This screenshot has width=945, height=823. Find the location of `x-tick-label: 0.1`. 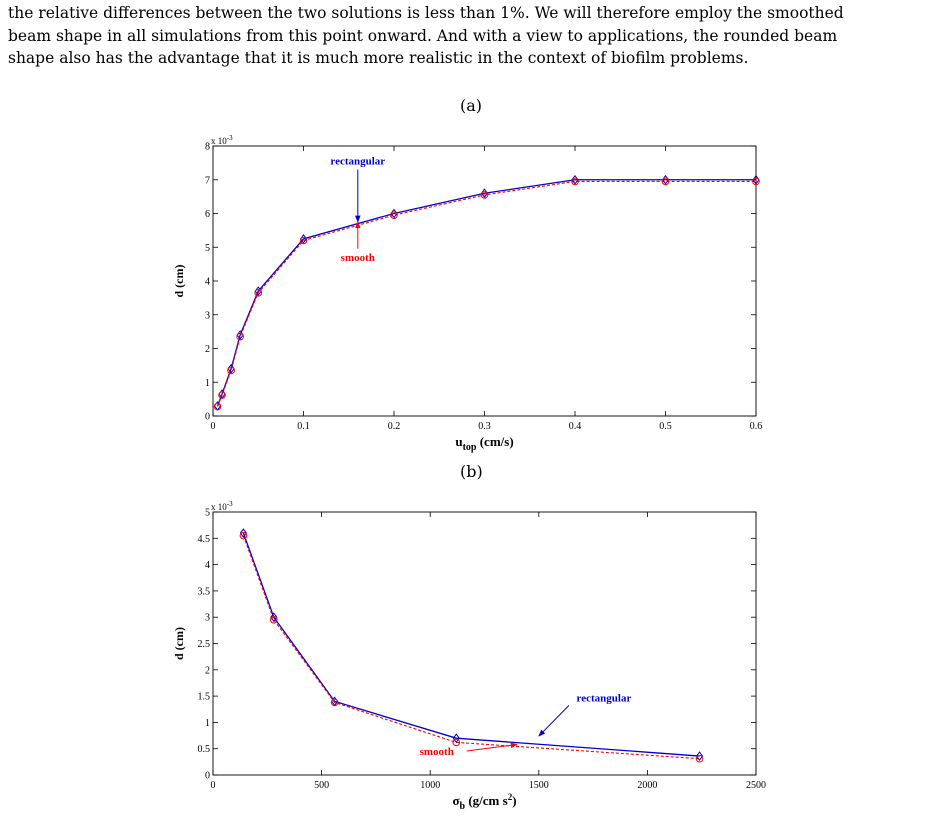

x-tick-label: 0.1 is located at coordinates (303, 426).